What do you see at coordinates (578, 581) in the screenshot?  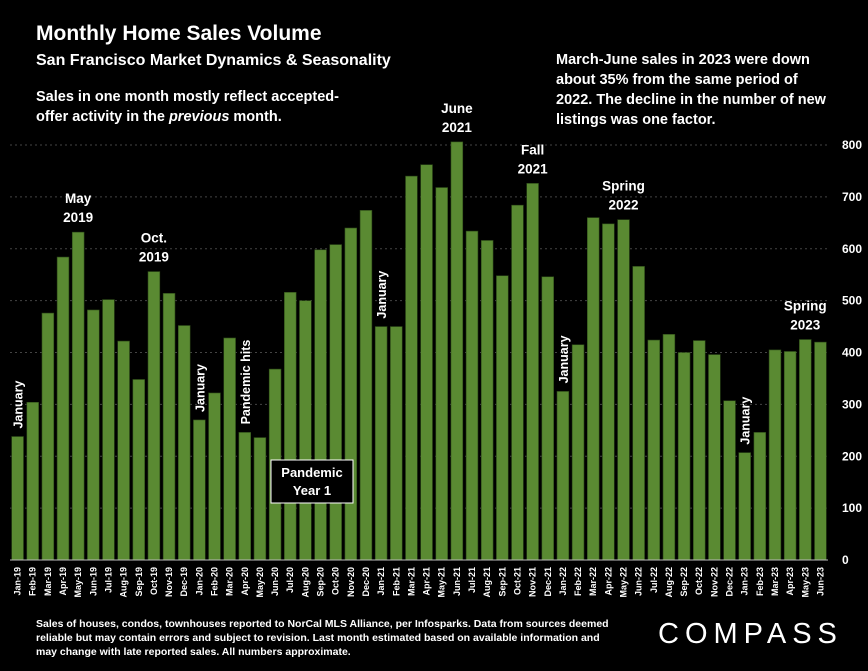 I see `x-tick-label: Feb-22` at bounding box center [578, 581].